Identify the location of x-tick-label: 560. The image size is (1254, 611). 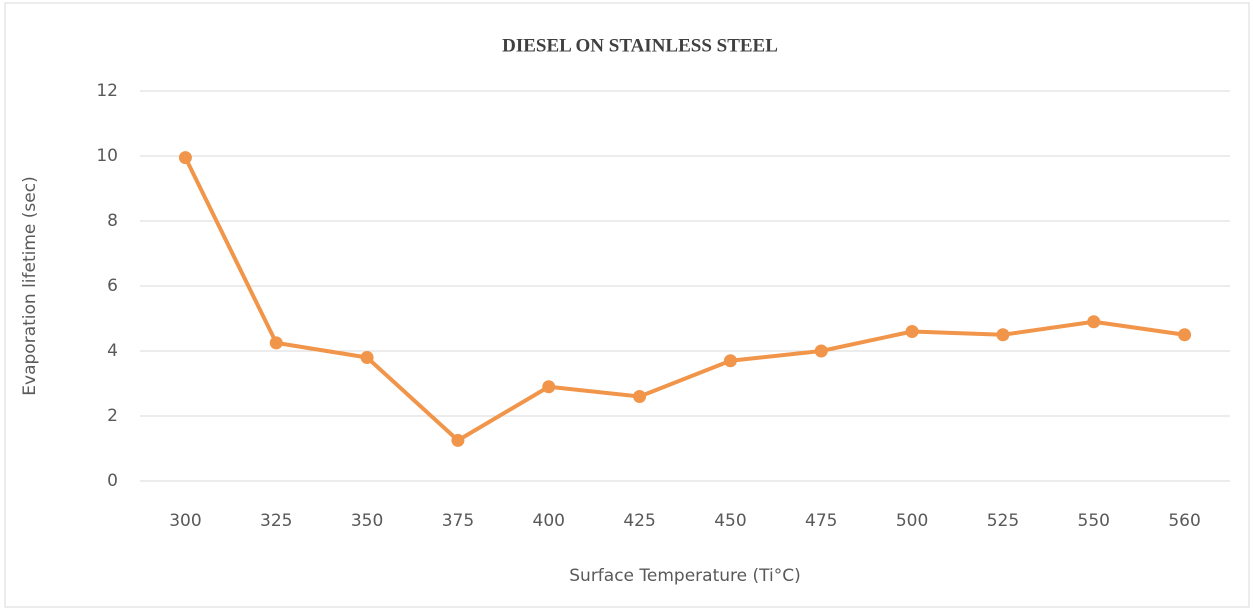
(1184, 521).